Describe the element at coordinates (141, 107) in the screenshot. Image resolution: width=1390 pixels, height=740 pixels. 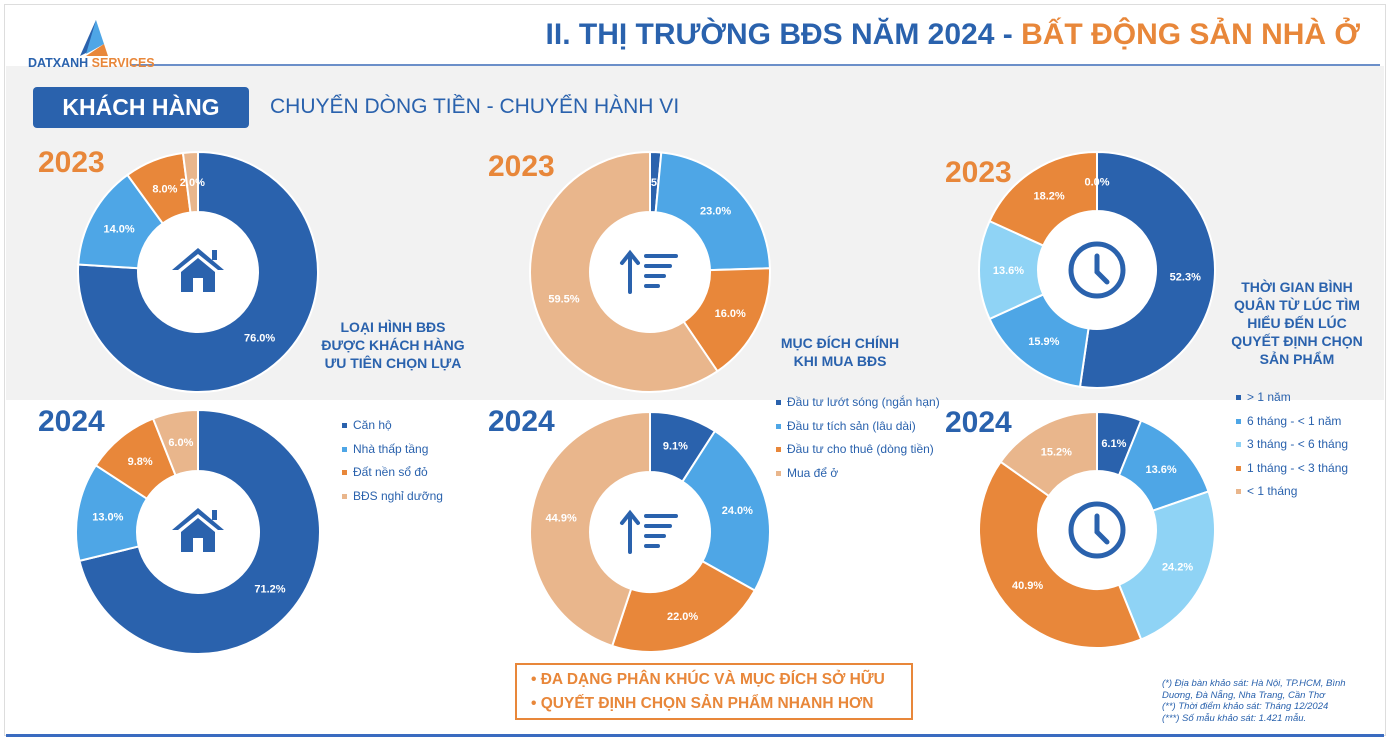
I see `section-button-khach-hang: KHÁCH HÀNG` at that location.